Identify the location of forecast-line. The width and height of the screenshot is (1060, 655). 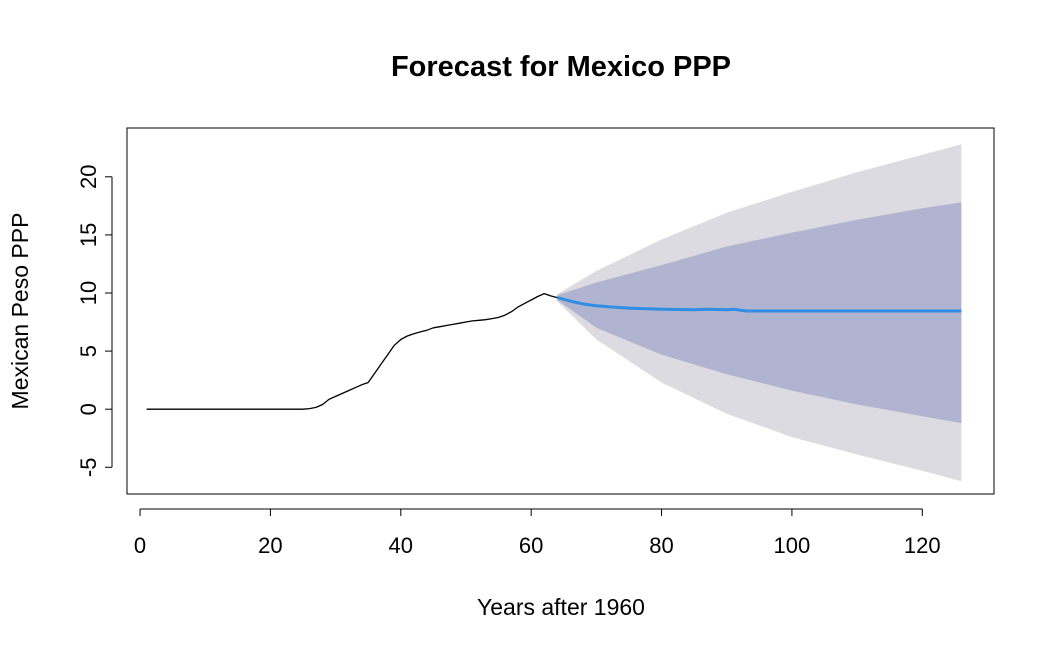
(759, 304).